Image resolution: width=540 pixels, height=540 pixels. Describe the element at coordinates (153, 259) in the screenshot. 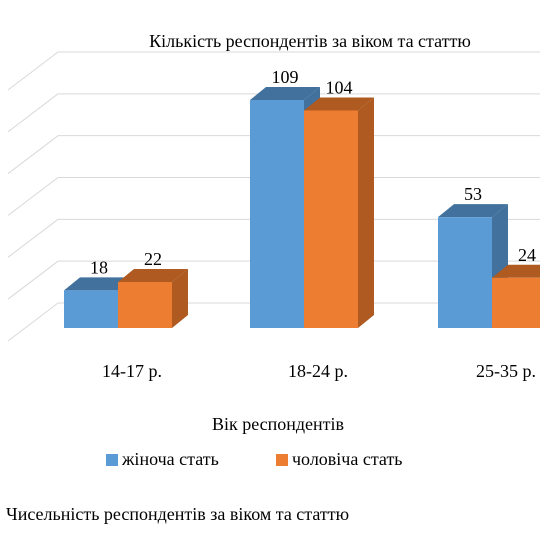

I see `data-label: 22` at that location.